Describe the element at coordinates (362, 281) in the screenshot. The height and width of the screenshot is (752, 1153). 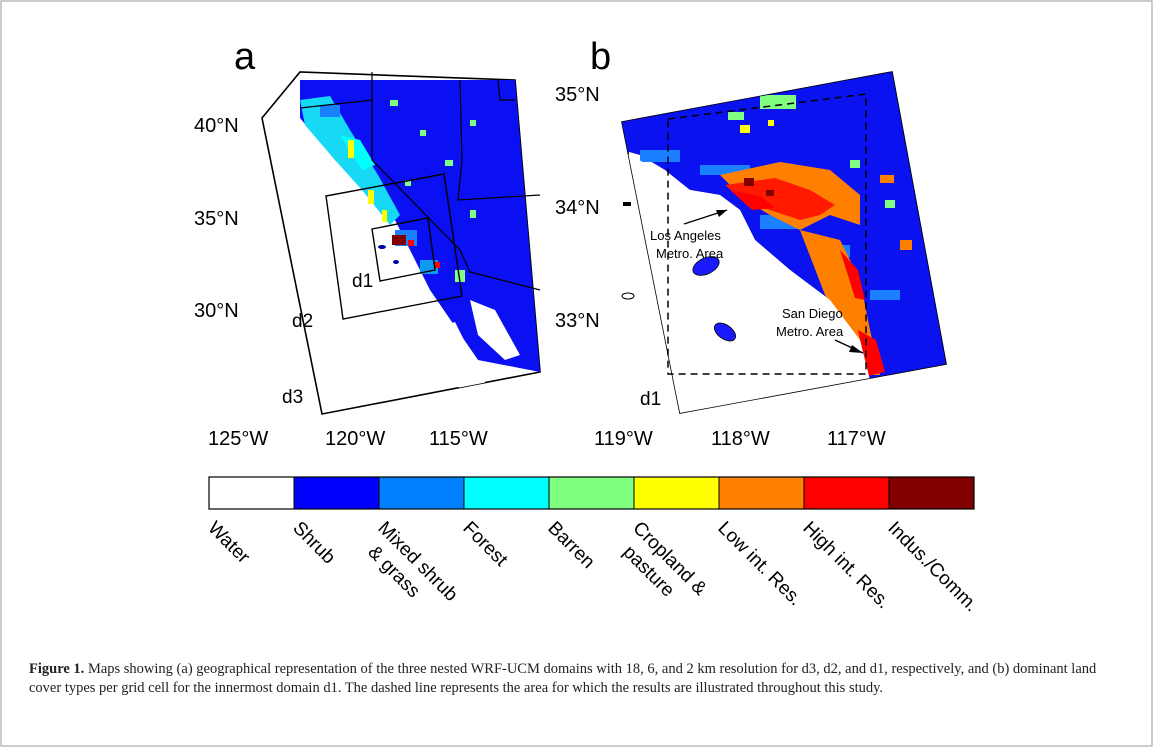
I see `panel-a-d1-label: d1` at that location.